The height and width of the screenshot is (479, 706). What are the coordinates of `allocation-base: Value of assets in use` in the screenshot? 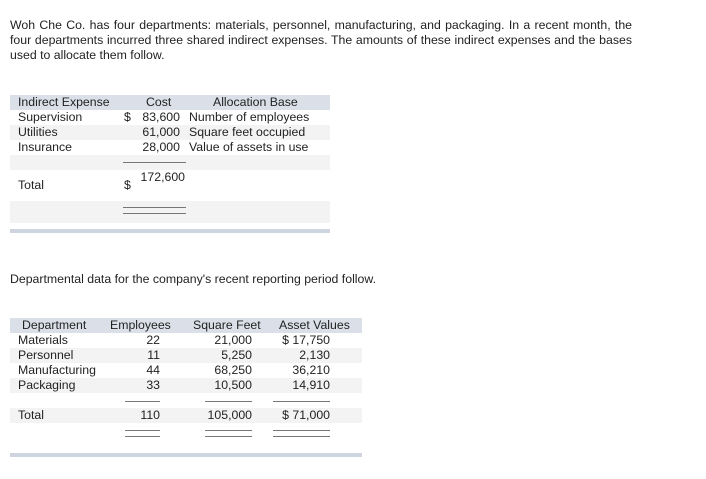 It's located at (249, 147).